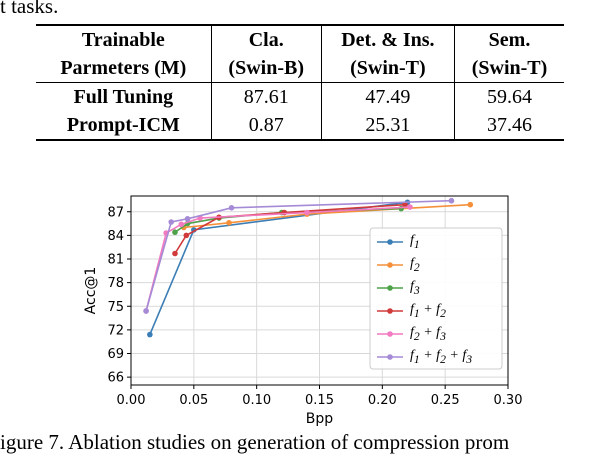 This screenshot has height=455, width=598. I want to click on table-row: Full Tuning 87.61 47.49 59.64, so click(300, 96).